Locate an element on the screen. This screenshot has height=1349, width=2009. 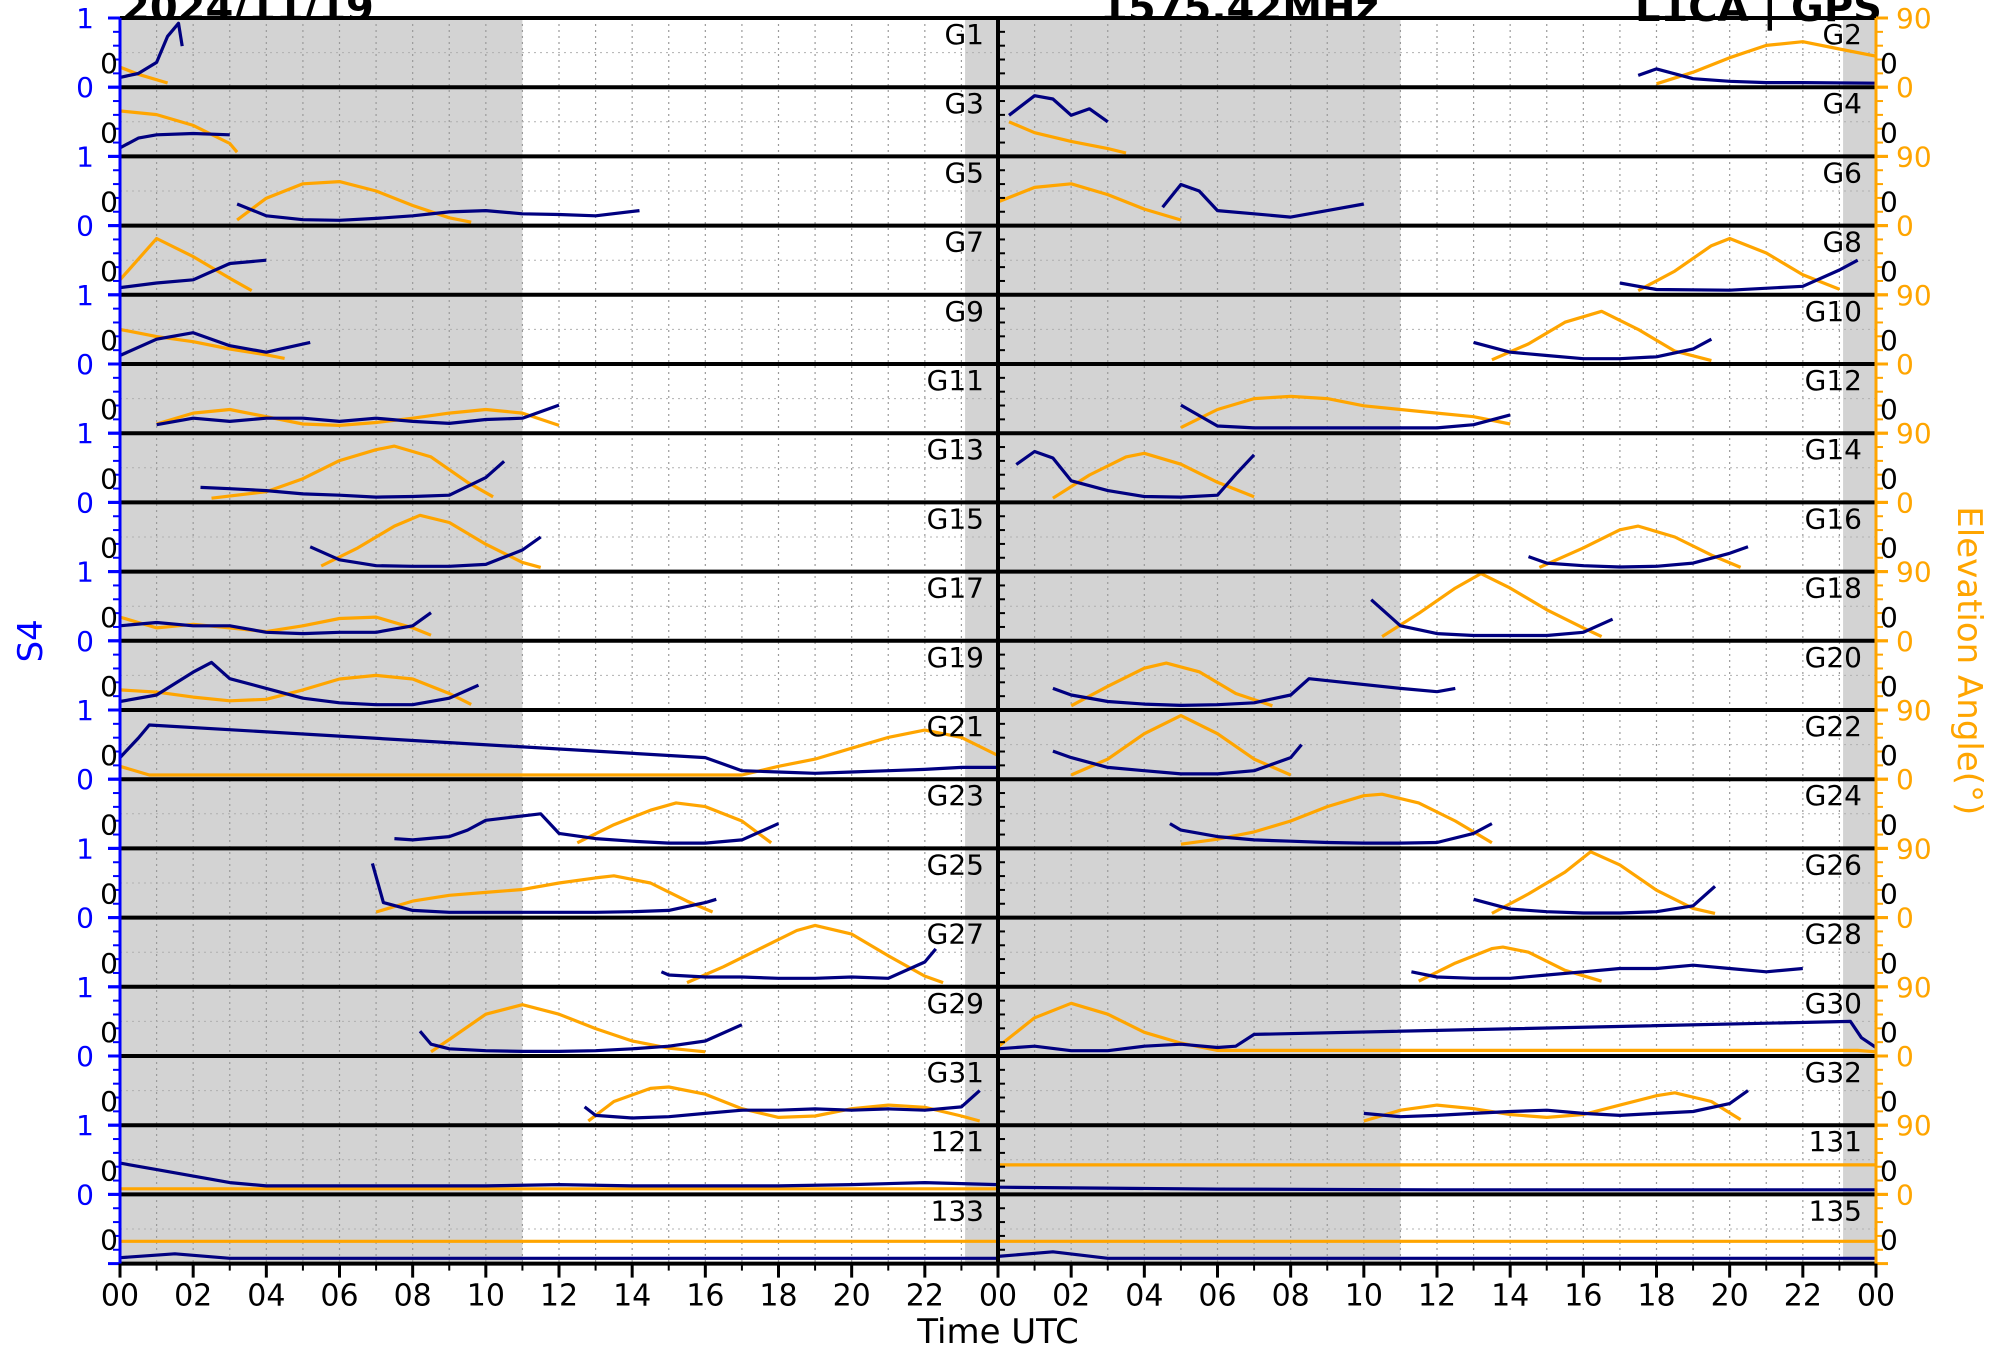
panel-label-G11: G11 is located at coordinates (955, 380).